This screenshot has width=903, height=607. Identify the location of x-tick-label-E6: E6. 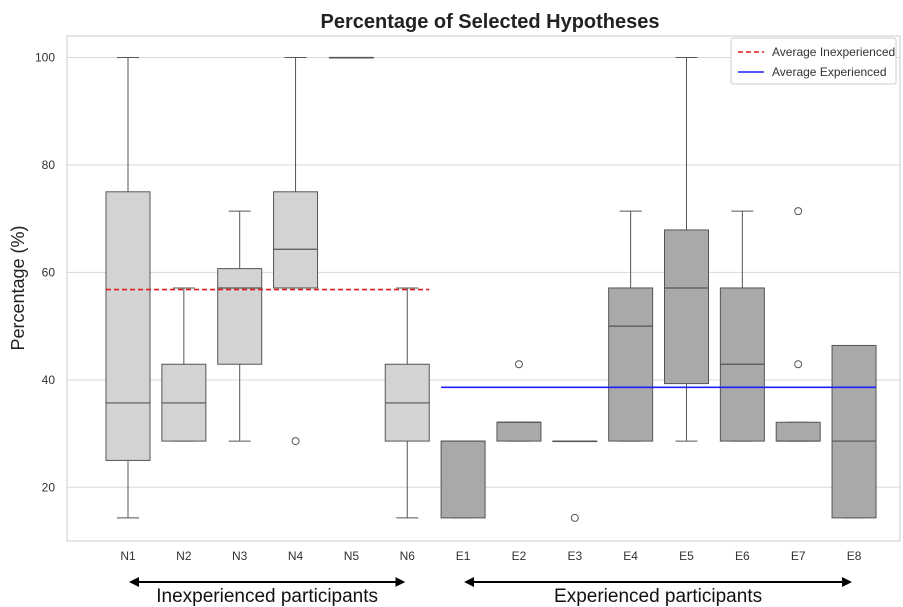
(742, 556).